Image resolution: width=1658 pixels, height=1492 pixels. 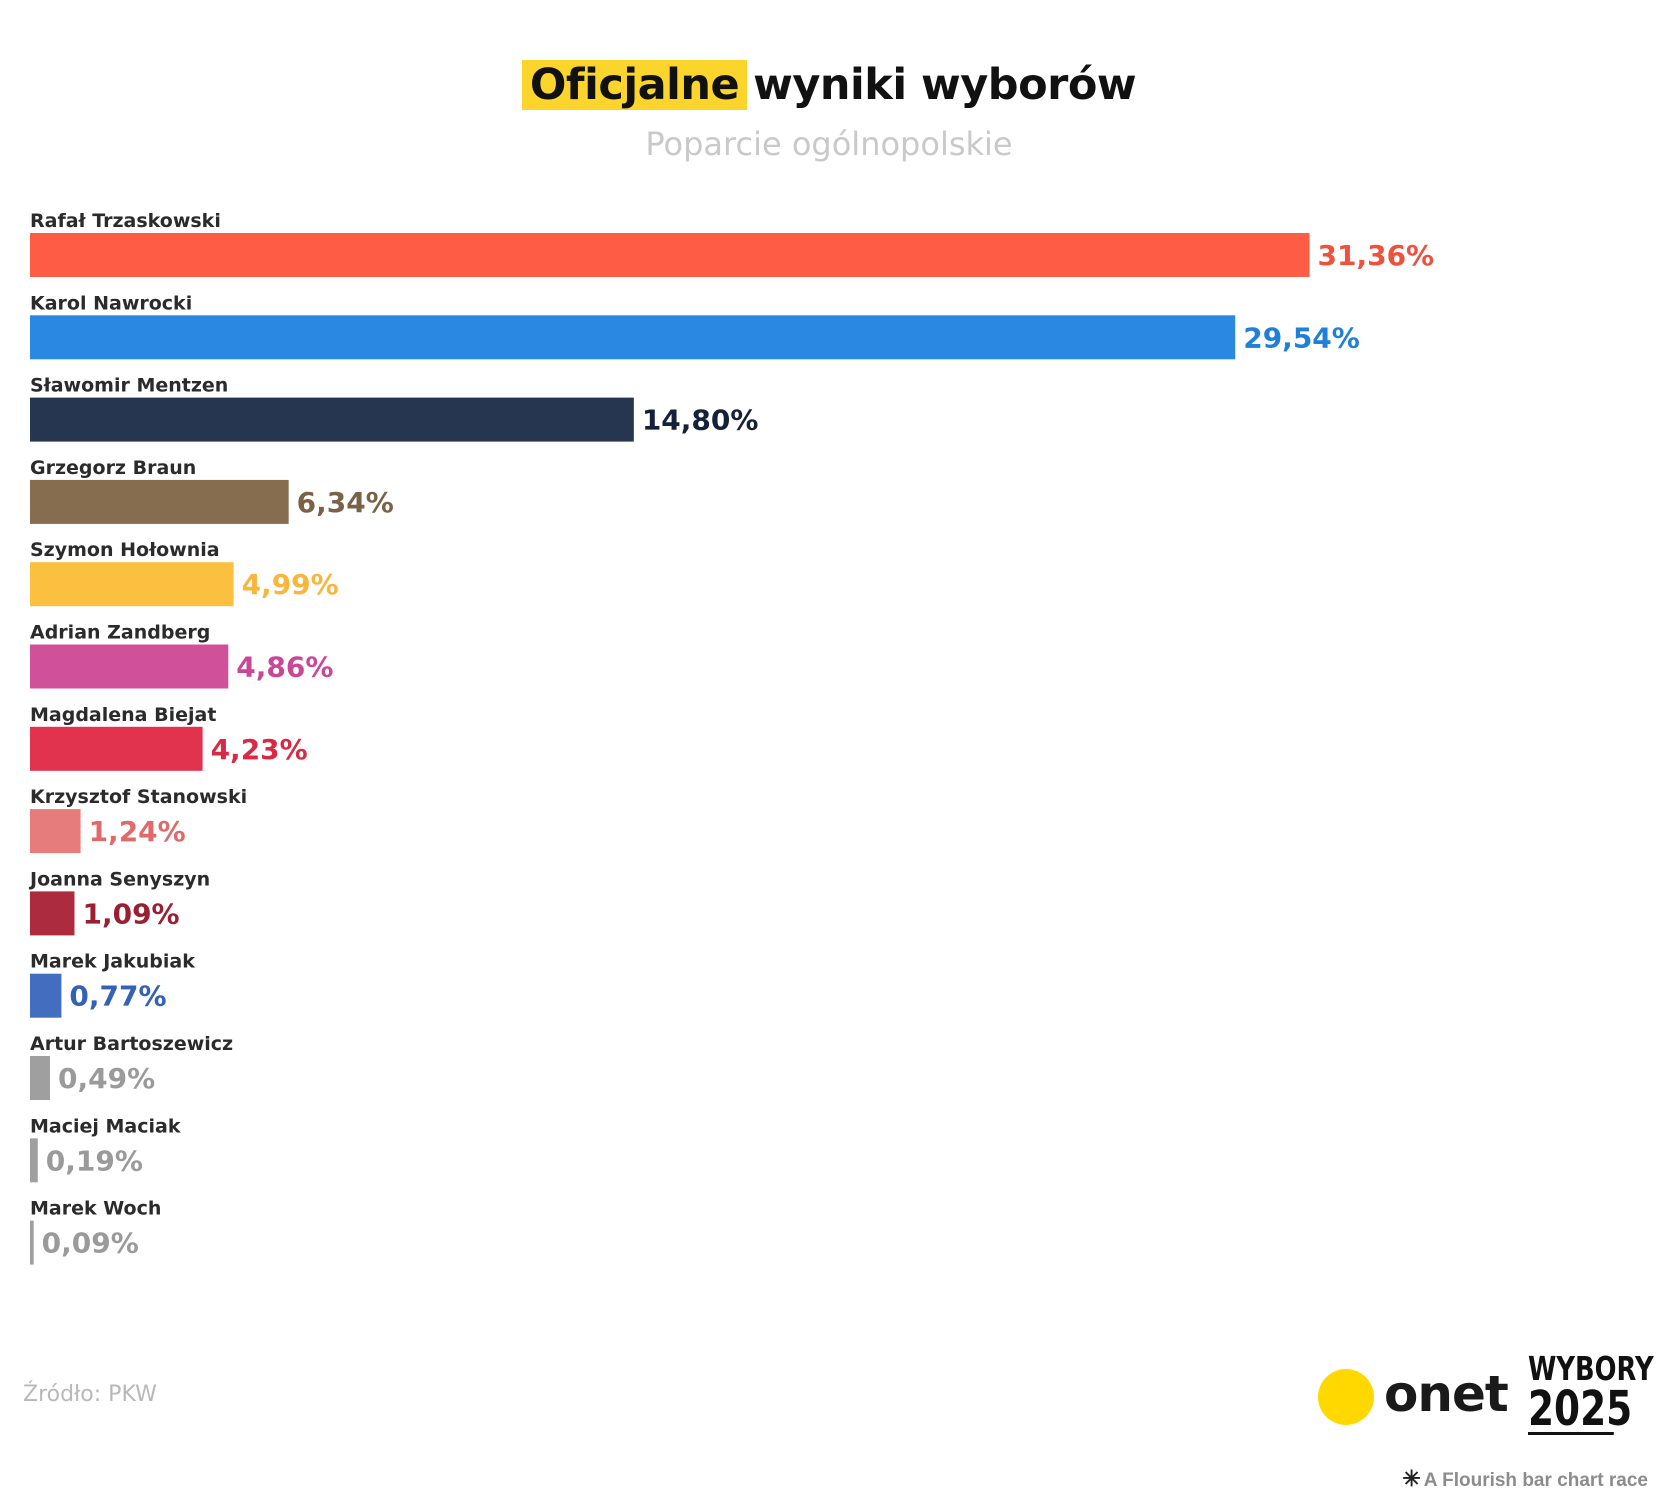 I want to click on bar-row: Rafał Trzaskowski 31,36%, so click(x=732, y=243).